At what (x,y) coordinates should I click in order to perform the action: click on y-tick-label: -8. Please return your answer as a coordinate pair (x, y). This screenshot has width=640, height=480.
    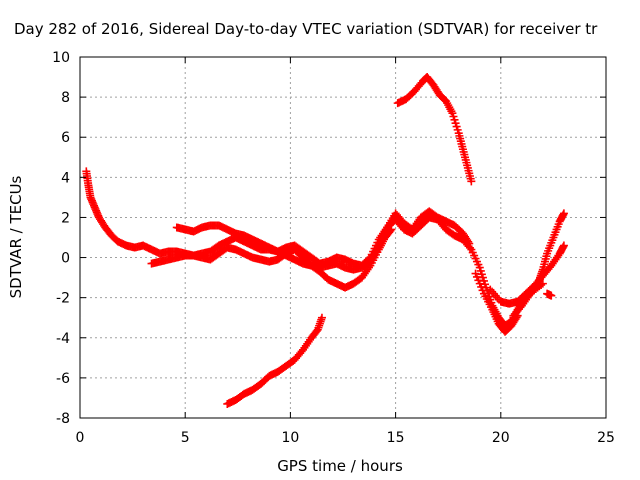
    Looking at the image, I should click on (63, 419).